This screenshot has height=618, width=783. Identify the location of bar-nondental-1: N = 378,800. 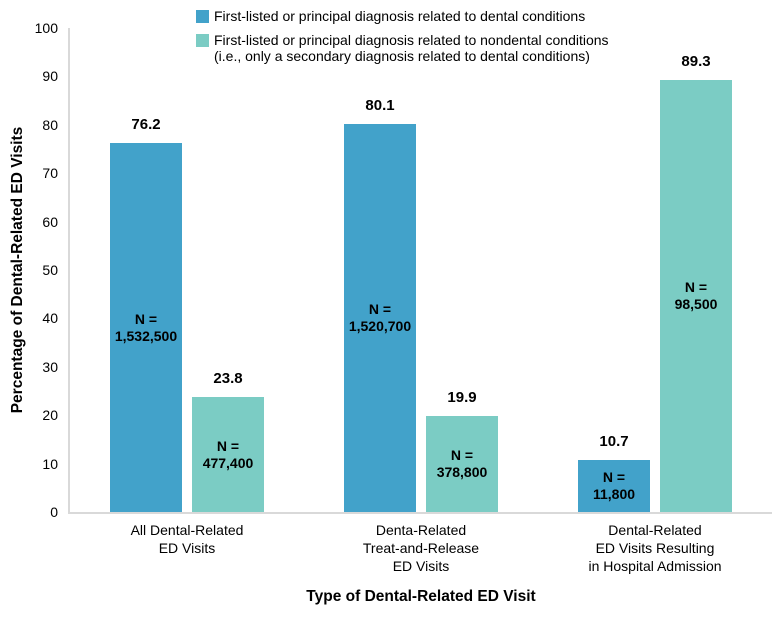
(462, 464).